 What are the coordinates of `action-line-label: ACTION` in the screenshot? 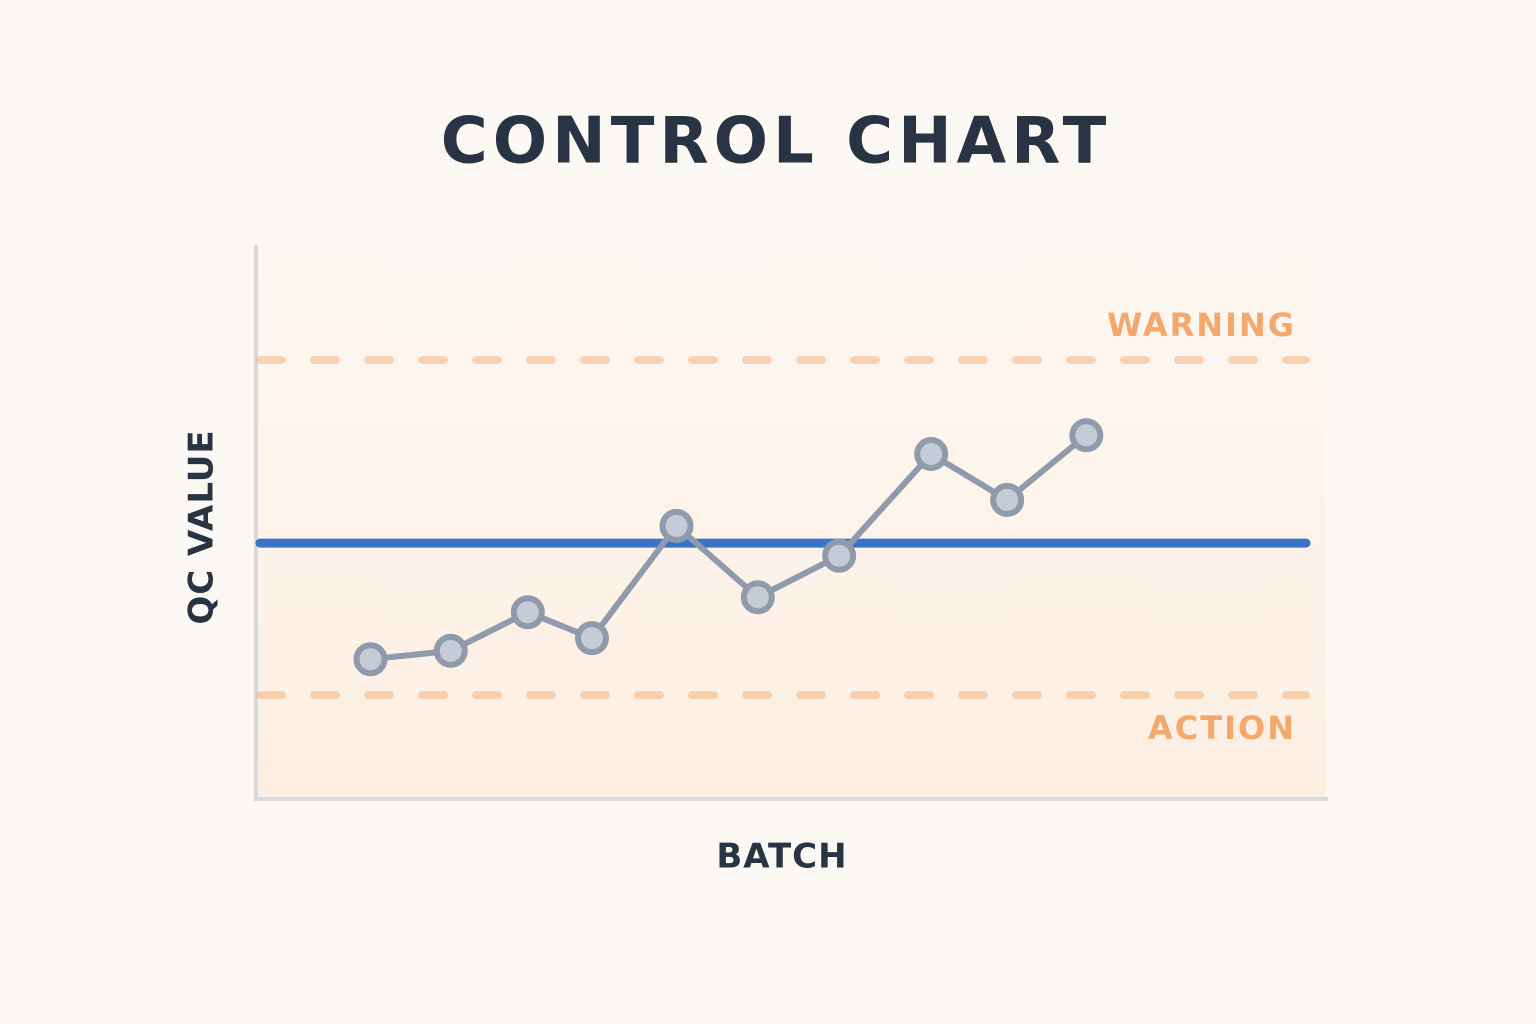 It's located at (1222, 728).